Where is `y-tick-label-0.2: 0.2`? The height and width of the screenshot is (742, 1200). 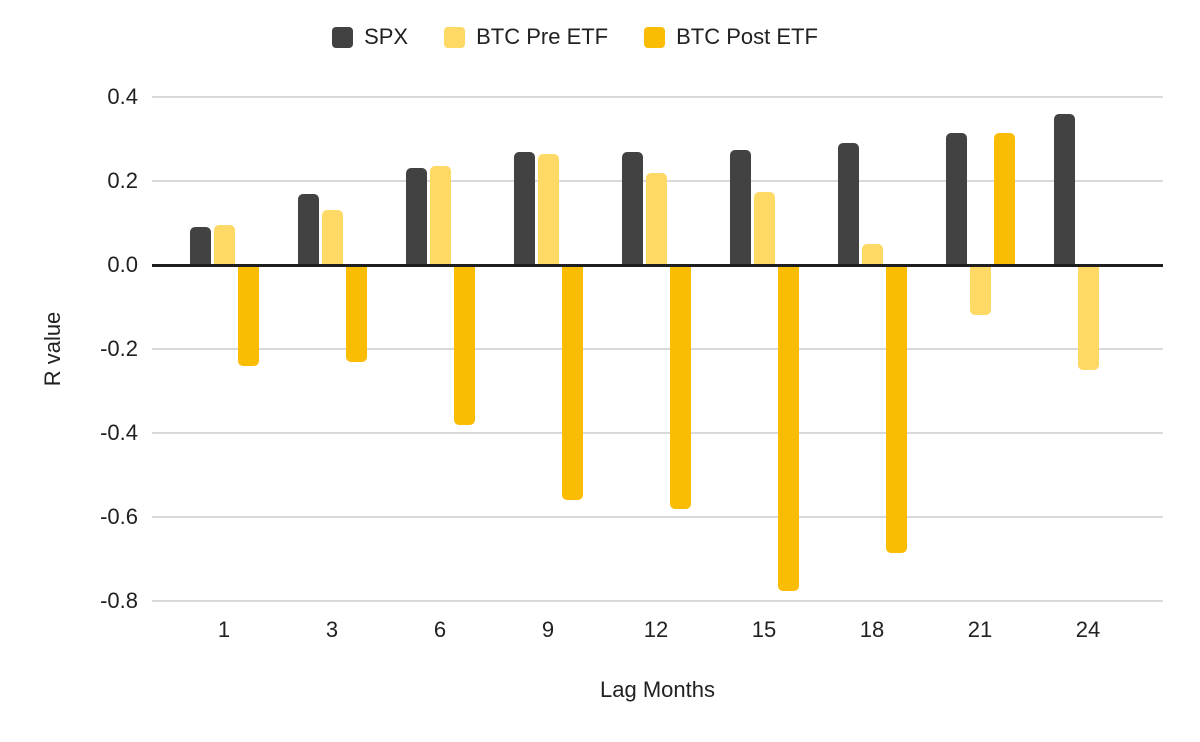 y-tick-label-0.2: 0.2 is located at coordinates (122, 180).